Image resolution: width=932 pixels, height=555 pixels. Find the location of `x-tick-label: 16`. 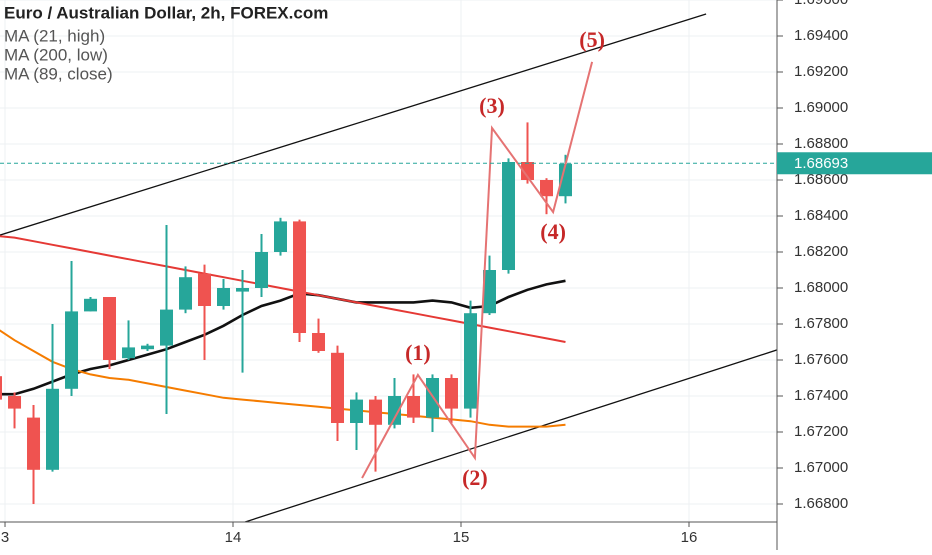

x-tick-label: 16 is located at coordinates (689, 537).